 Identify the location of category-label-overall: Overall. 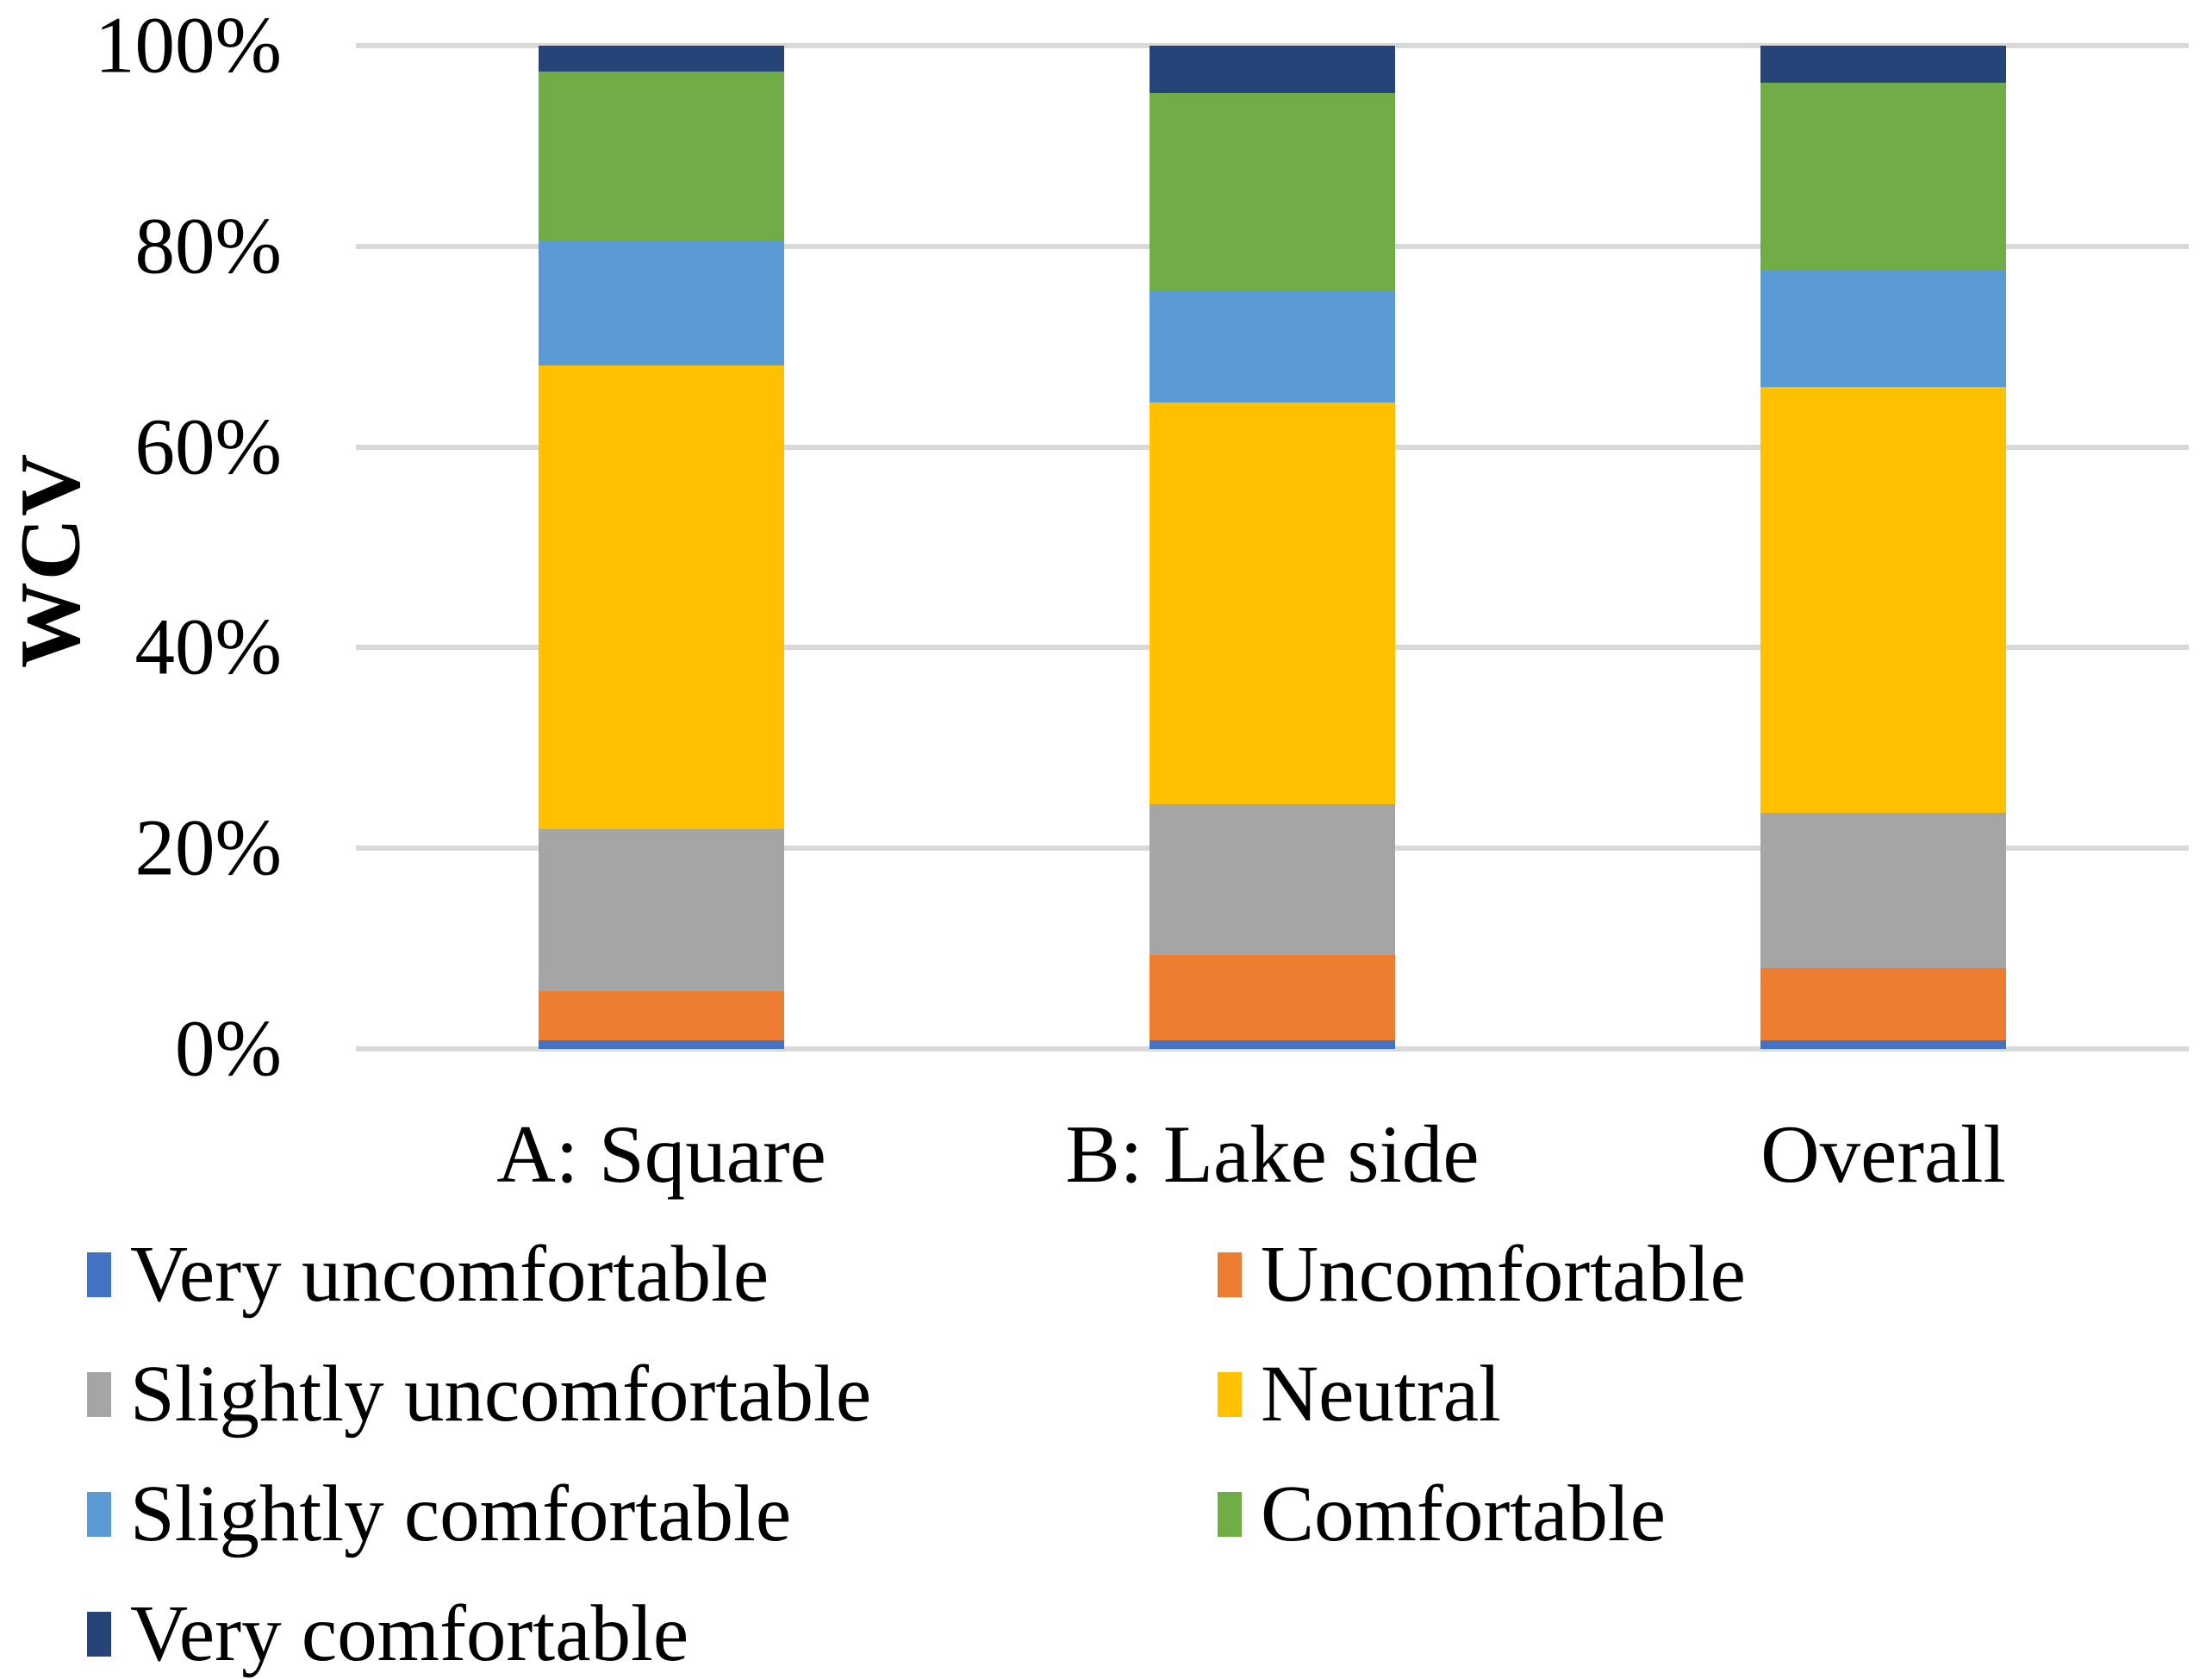
(1883, 1154).